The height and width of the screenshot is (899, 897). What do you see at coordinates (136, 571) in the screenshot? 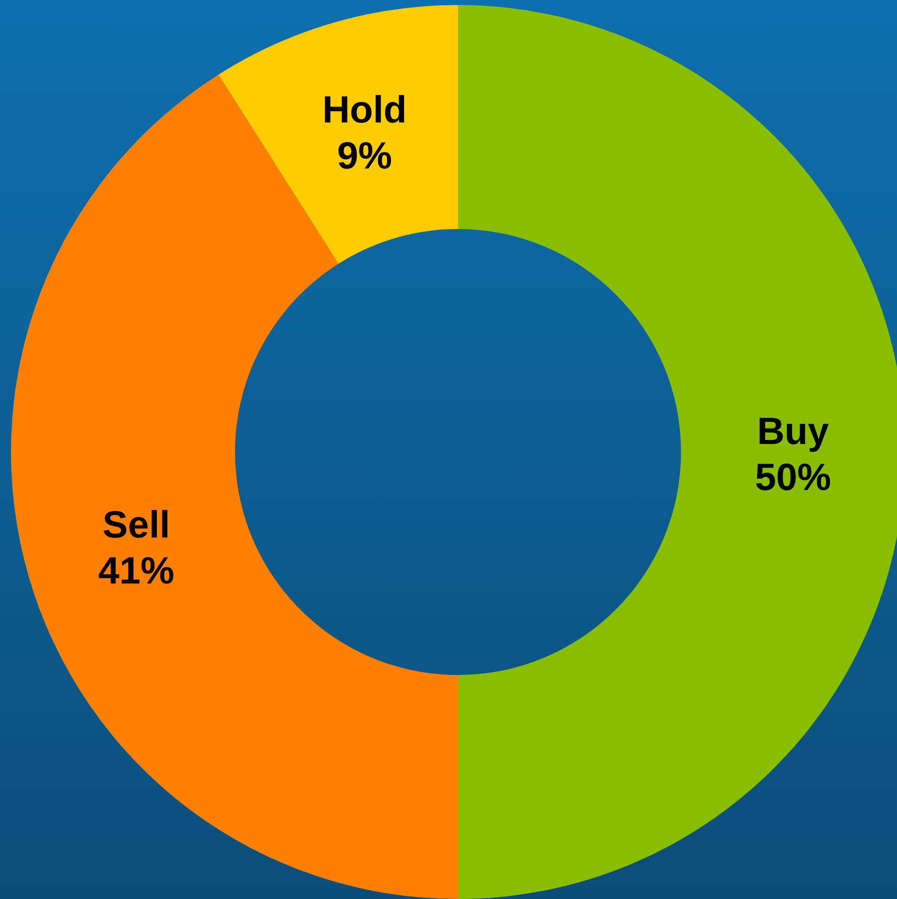
I see `data-label: 41%` at bounding box center [136, 571].